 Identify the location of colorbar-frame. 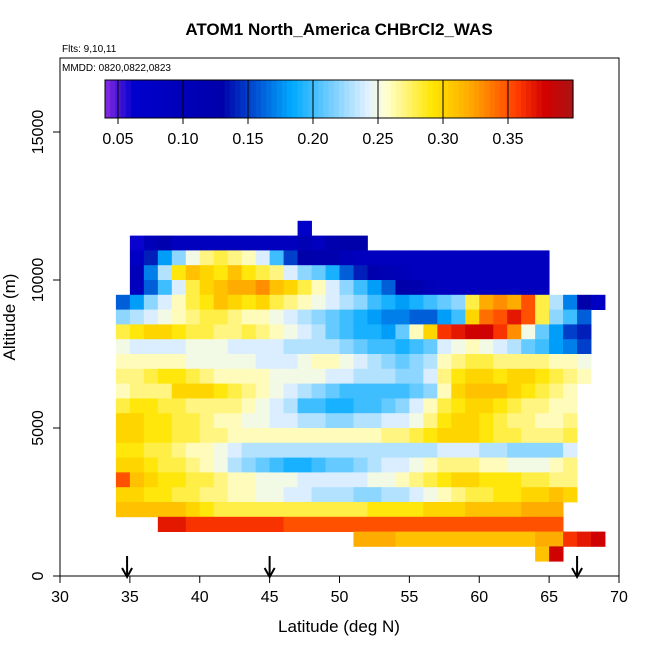
(339, 99).